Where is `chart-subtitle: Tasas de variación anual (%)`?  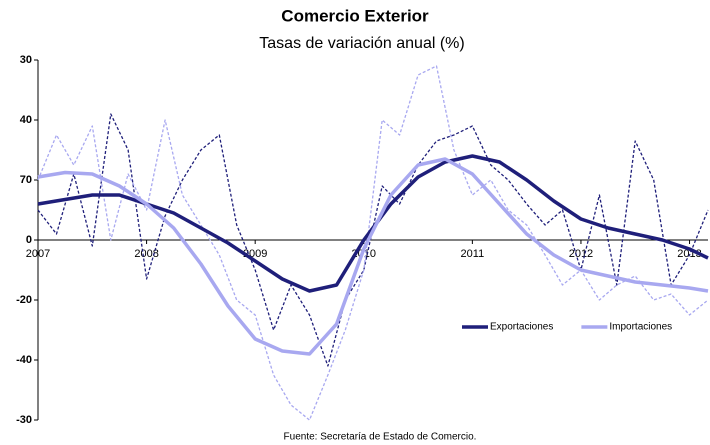 chart-subtitle: Tasas de variación anual (%) is located at coordinates (361, 43).